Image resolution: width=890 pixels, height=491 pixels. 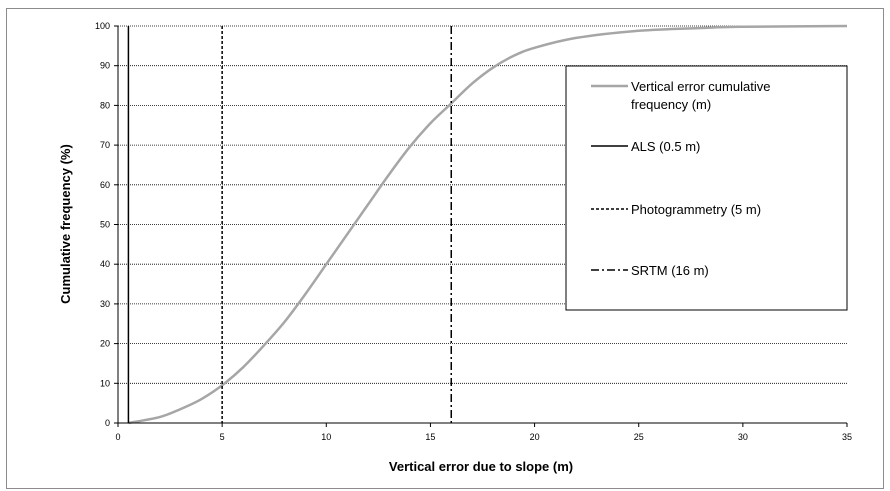 I want to click on y-tick-label-50: 50, so click(x=105, y=225).